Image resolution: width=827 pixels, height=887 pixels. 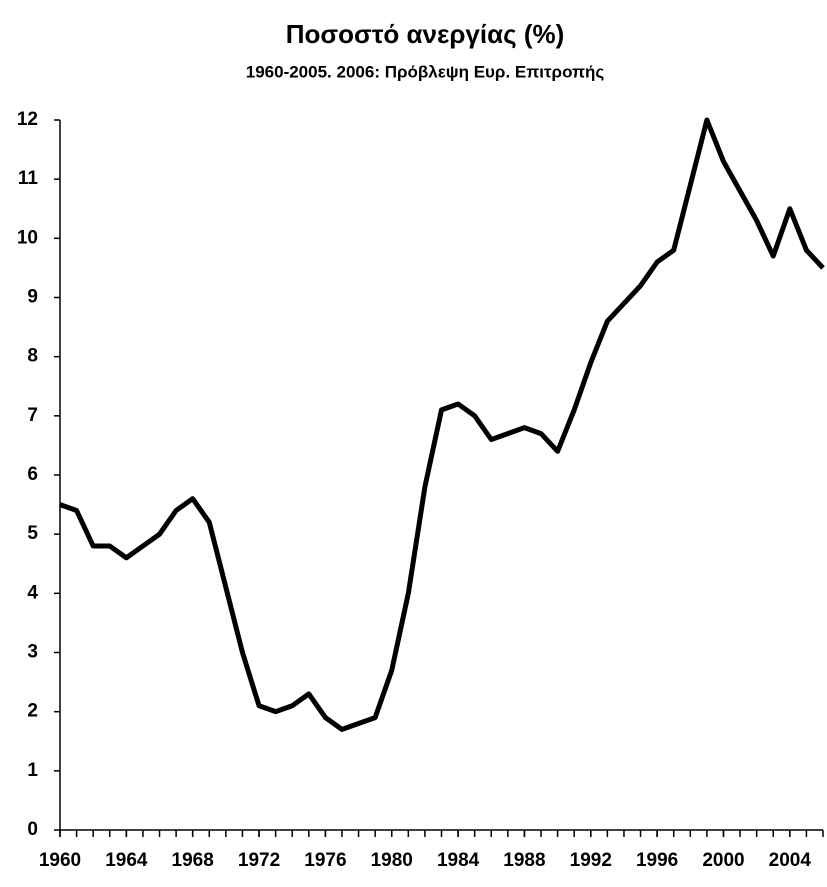 What do you see at coordinates (32, 711) in the screenshot?
I see `y-tick-label: 2` at bounding box center [32, 711].